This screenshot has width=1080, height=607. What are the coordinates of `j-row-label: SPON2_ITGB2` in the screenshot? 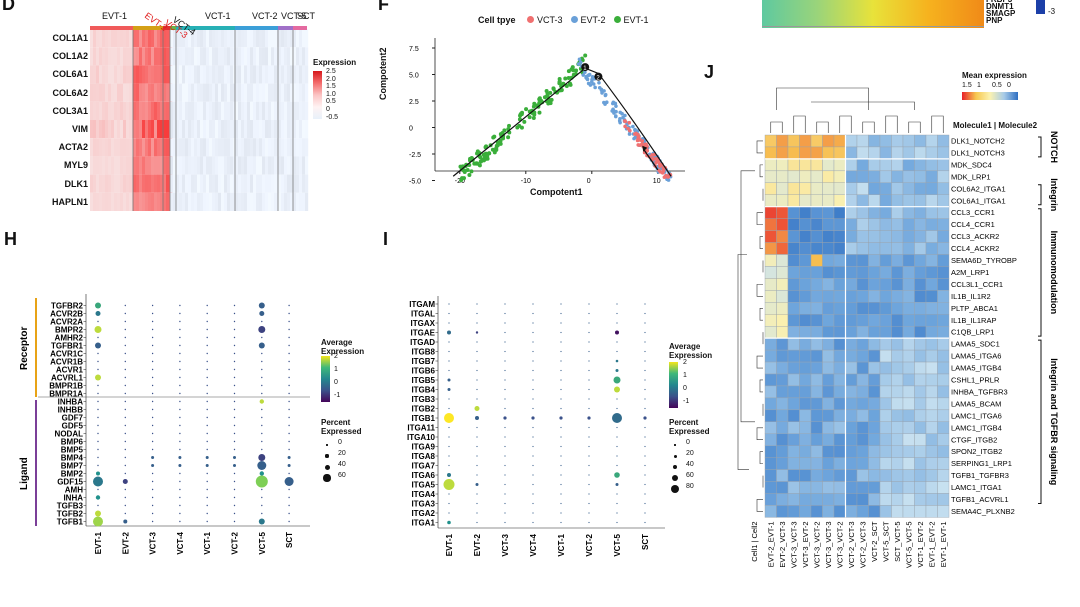 It's located at (976, 451).